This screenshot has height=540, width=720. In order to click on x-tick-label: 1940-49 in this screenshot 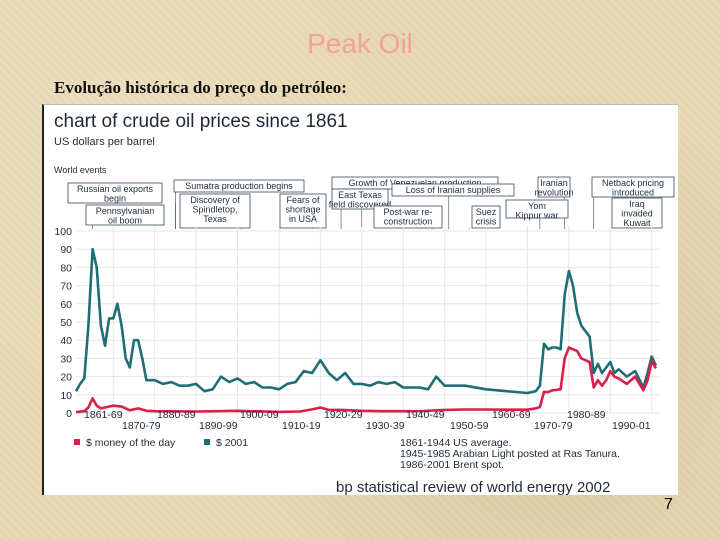, I will do `click(425, 415)`.